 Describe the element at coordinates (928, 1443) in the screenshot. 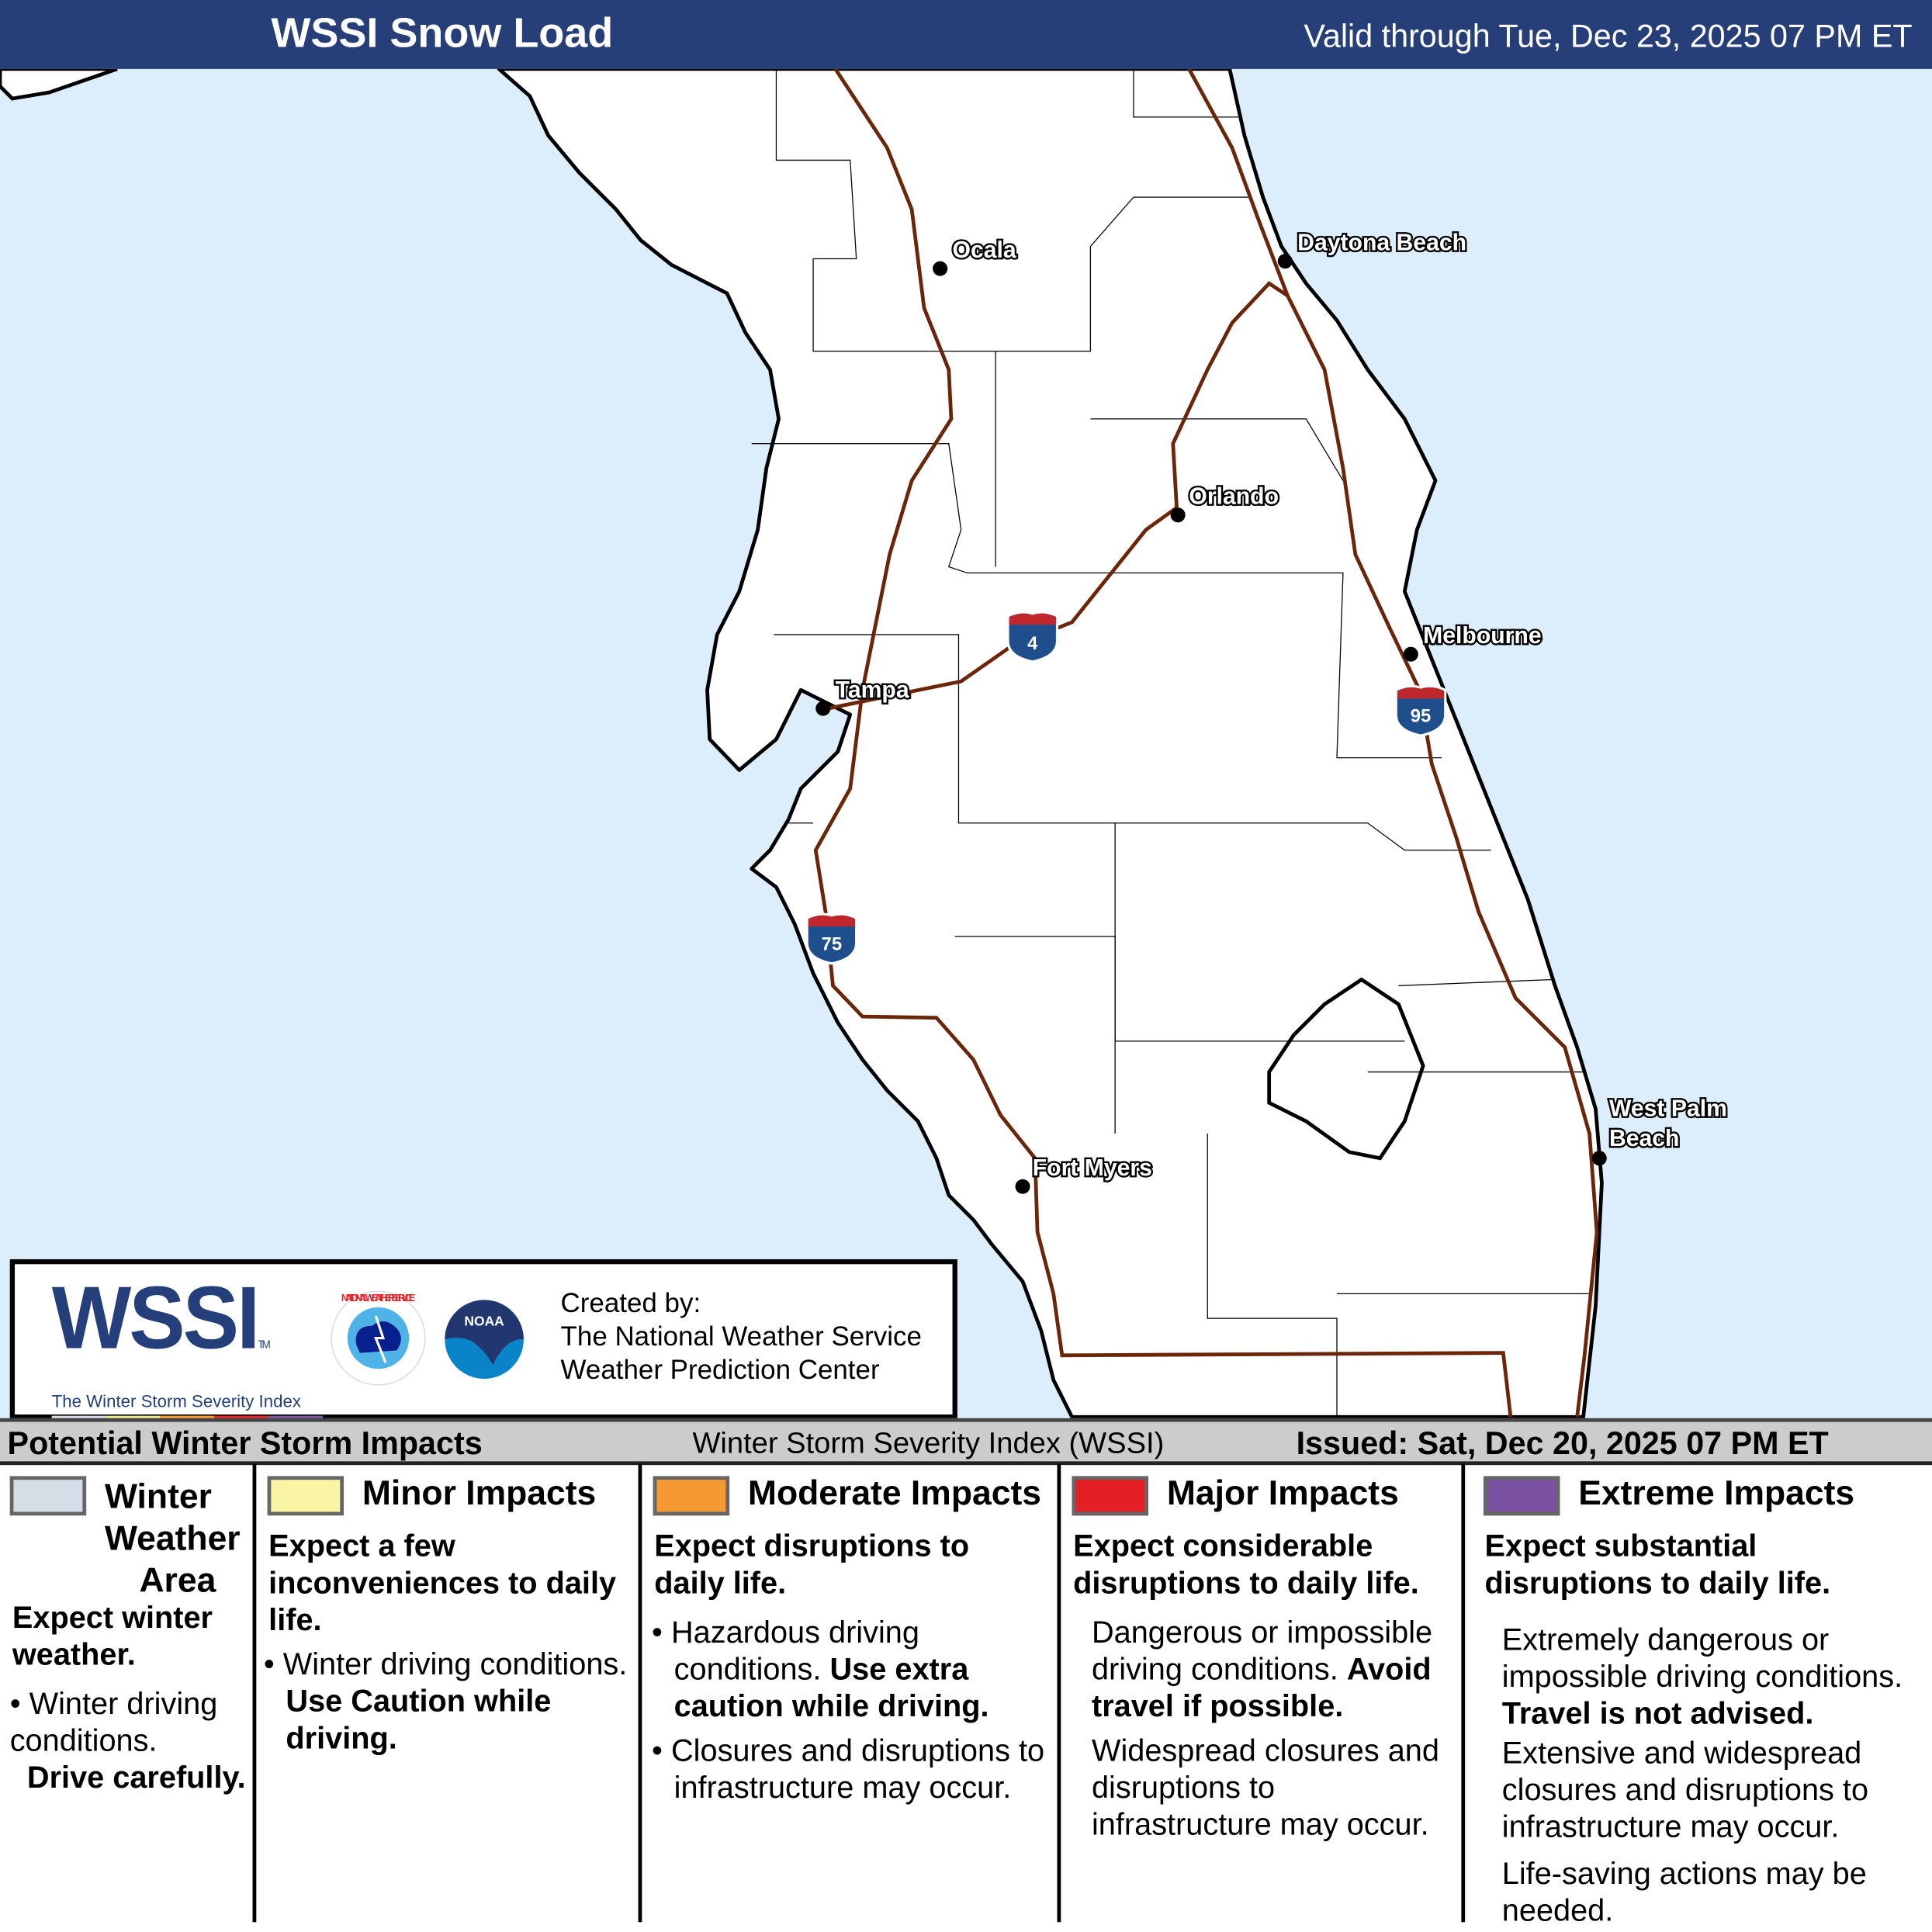

I see `legend-index-name: Winter Storm Severity Index (WSSI)` at that location.